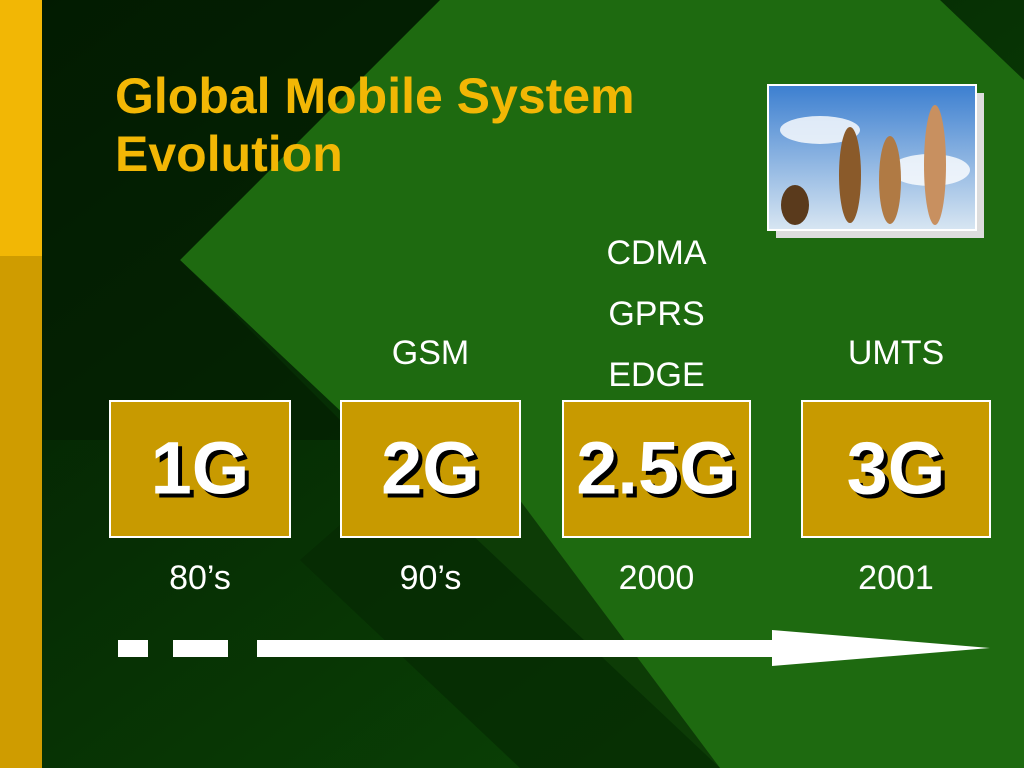 The width and height of the screenshot is (1024, 773). What do you see at coordinates (229, 154) in the screenshot?
I see `title-line: Evolution` at bounding box center [229, 154].